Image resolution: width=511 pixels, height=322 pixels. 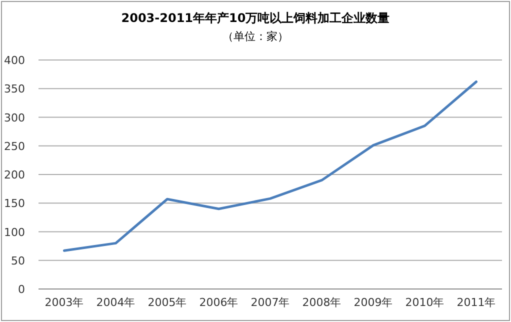 What do you see at coordinates (373, 302) in the screenshot?
I see `x-tick-label: 2009年` at bounding box center [373, 302].